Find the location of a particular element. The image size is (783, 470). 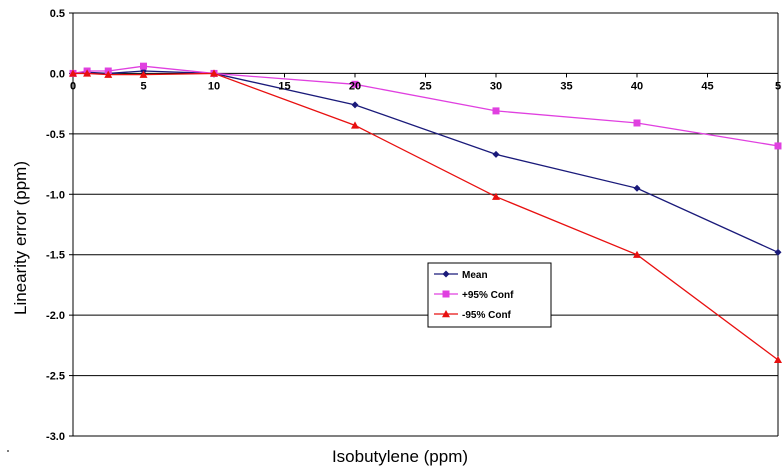

x-tick-label: 40 is located at coordinates (637, 86).